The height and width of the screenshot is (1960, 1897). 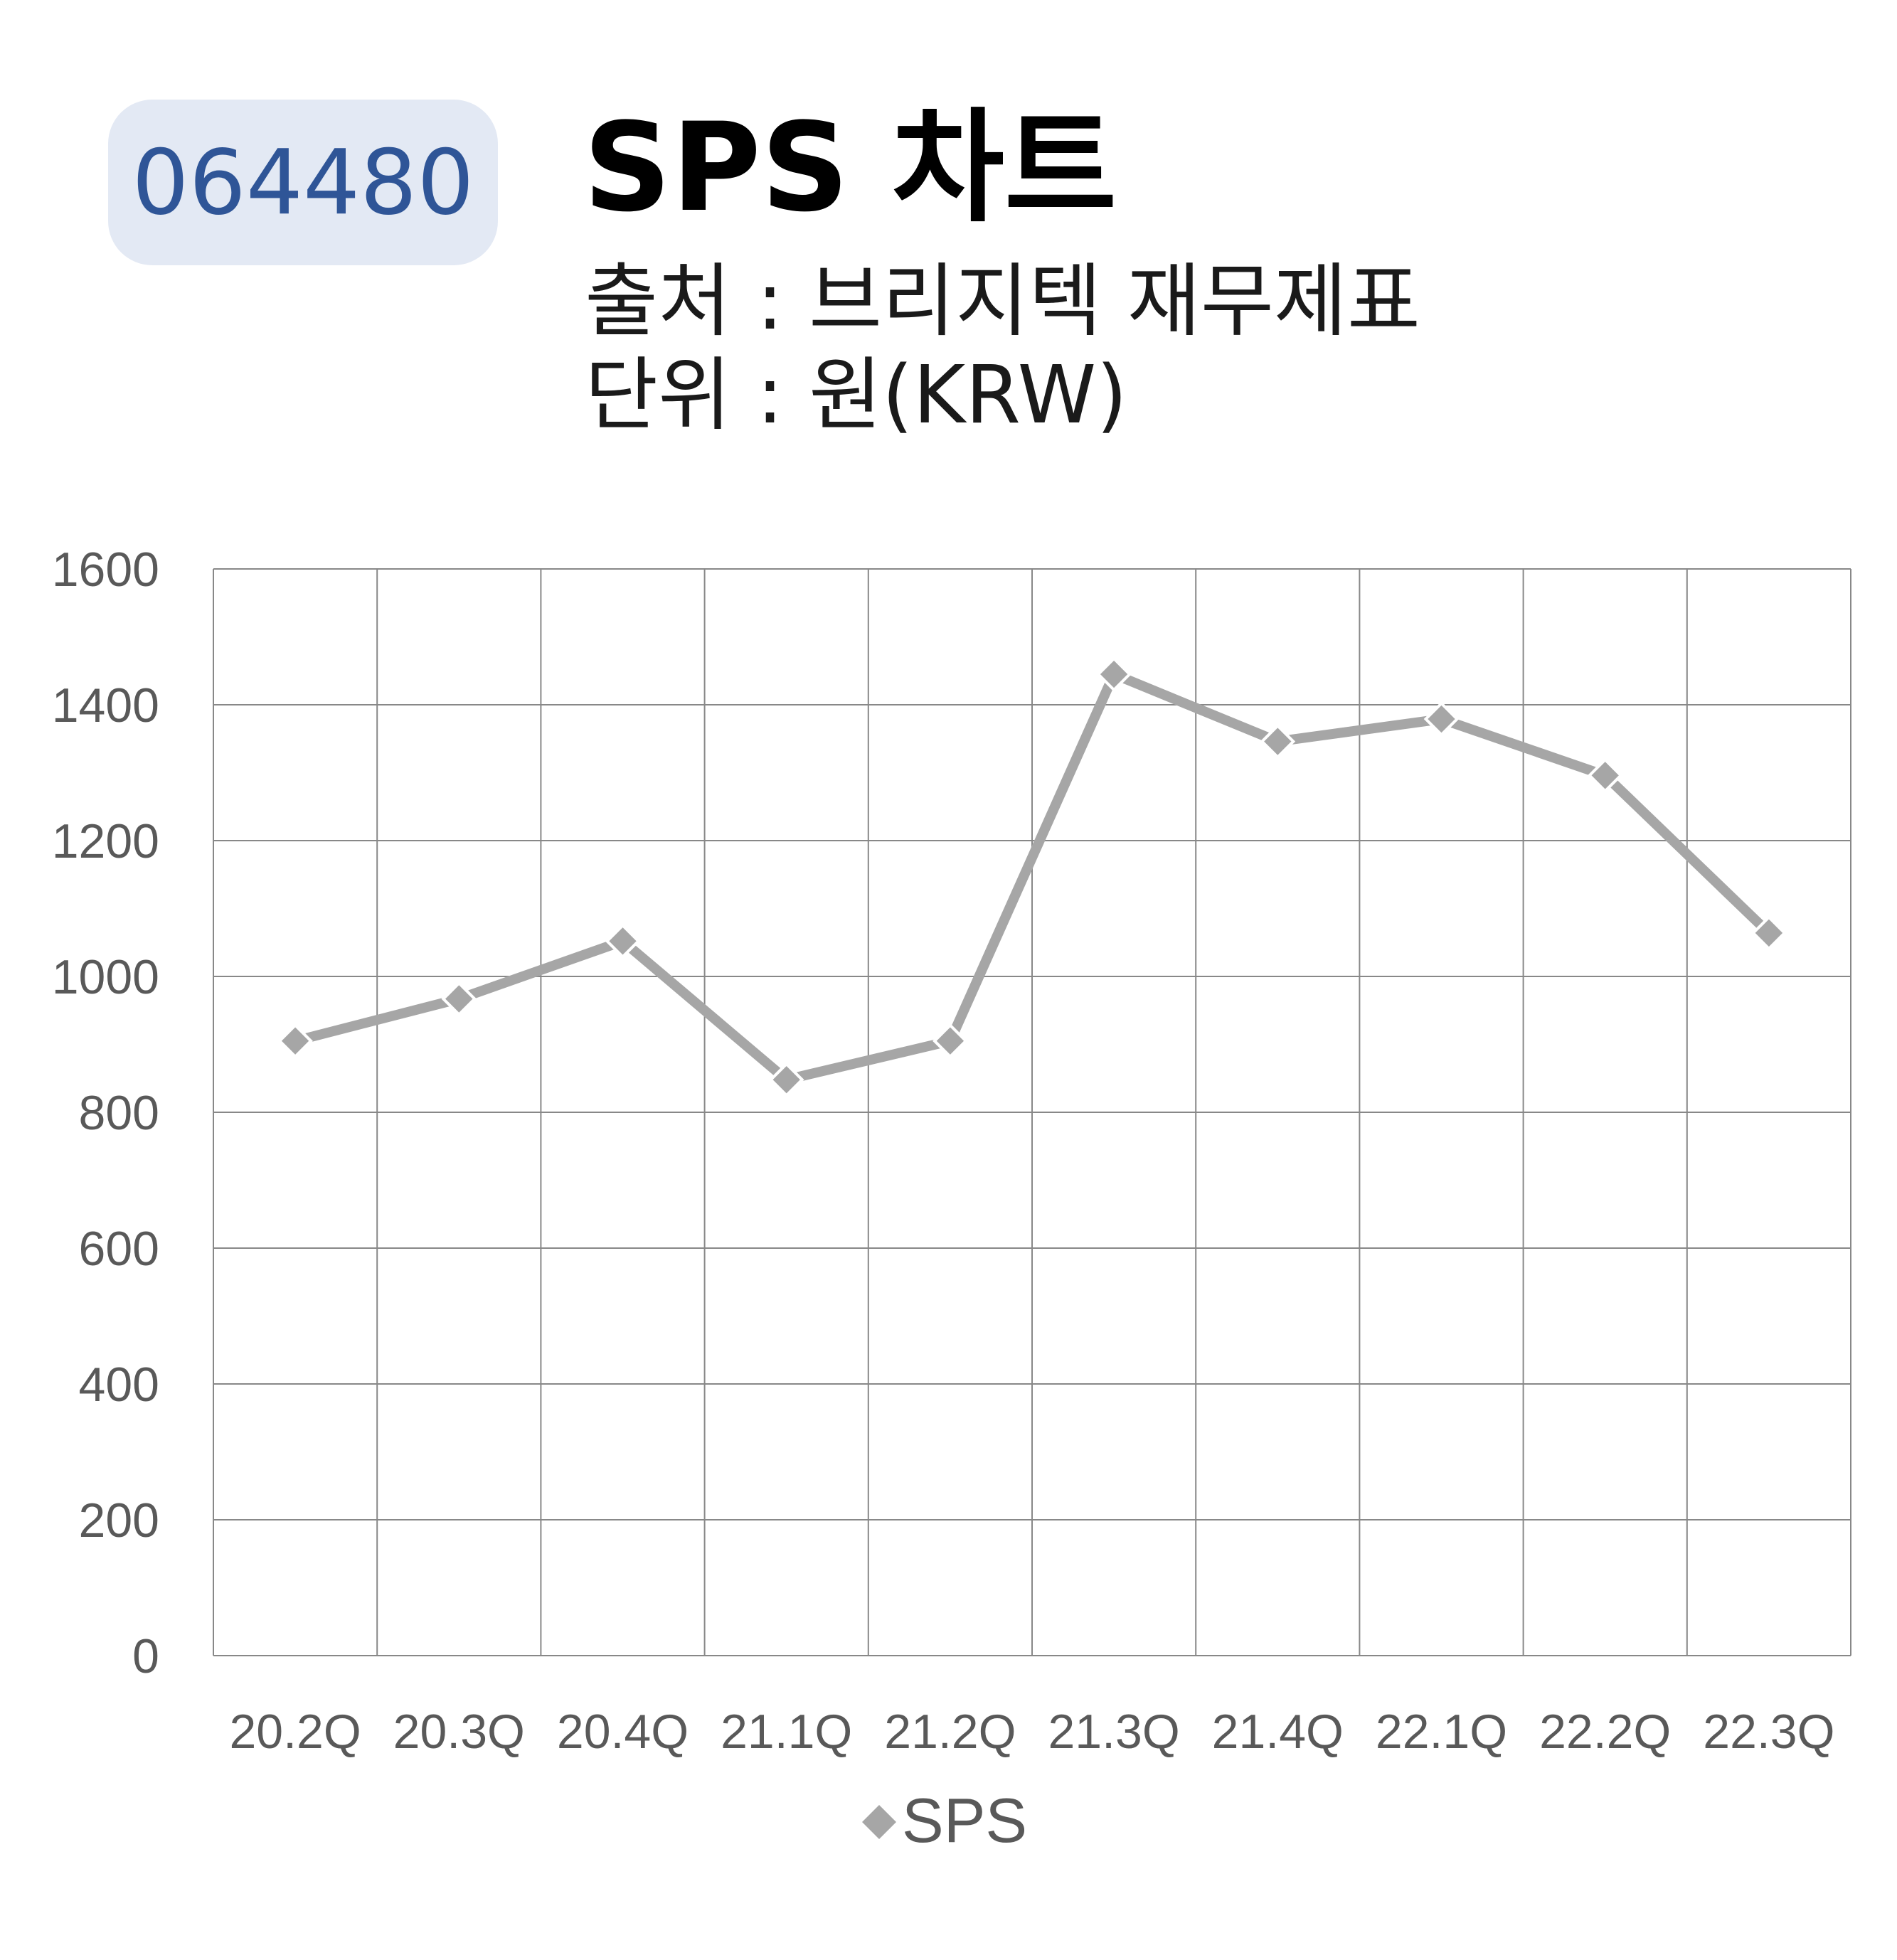 I want to click on x-tick-label: 21.2Q, so click(x=950, y=1732).